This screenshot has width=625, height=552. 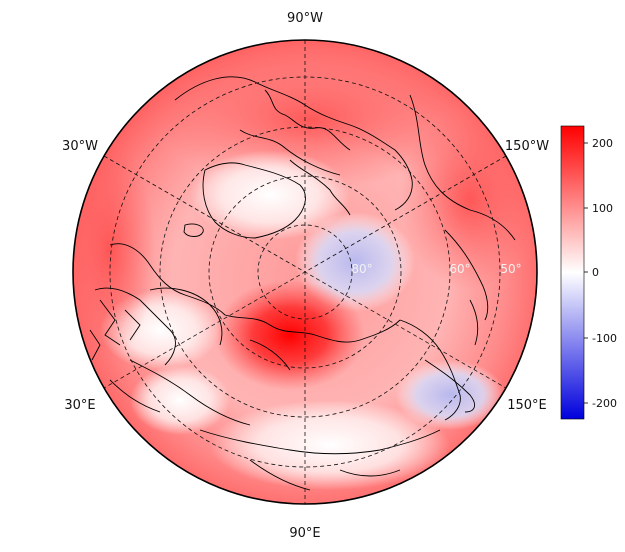 I want to click on colorbar: 200 100 0 -100 -200, so click(x=588, y=272).